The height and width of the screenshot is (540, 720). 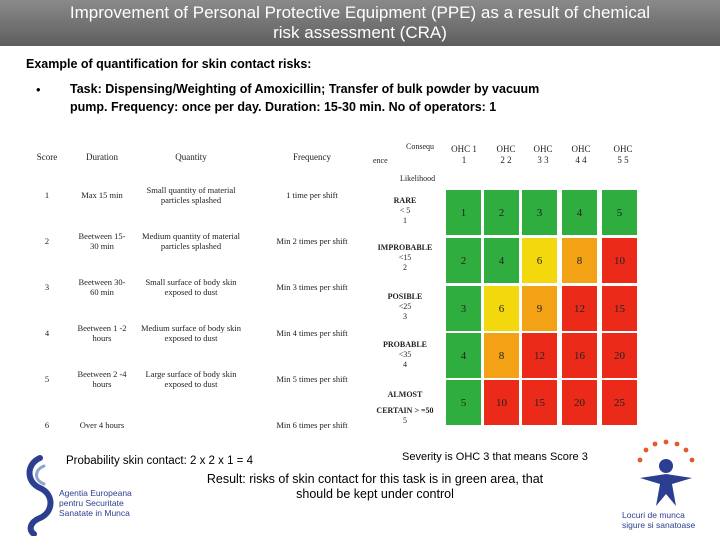 I want to click on consequence-label-suffix: ence, so click(x=380, y=160).